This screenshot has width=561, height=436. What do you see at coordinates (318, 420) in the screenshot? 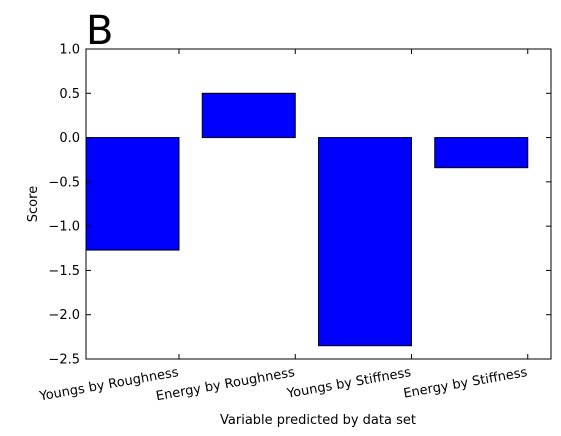
I see `x-axis-title: Variable predicted by data set` at bounding box center [318, 420].